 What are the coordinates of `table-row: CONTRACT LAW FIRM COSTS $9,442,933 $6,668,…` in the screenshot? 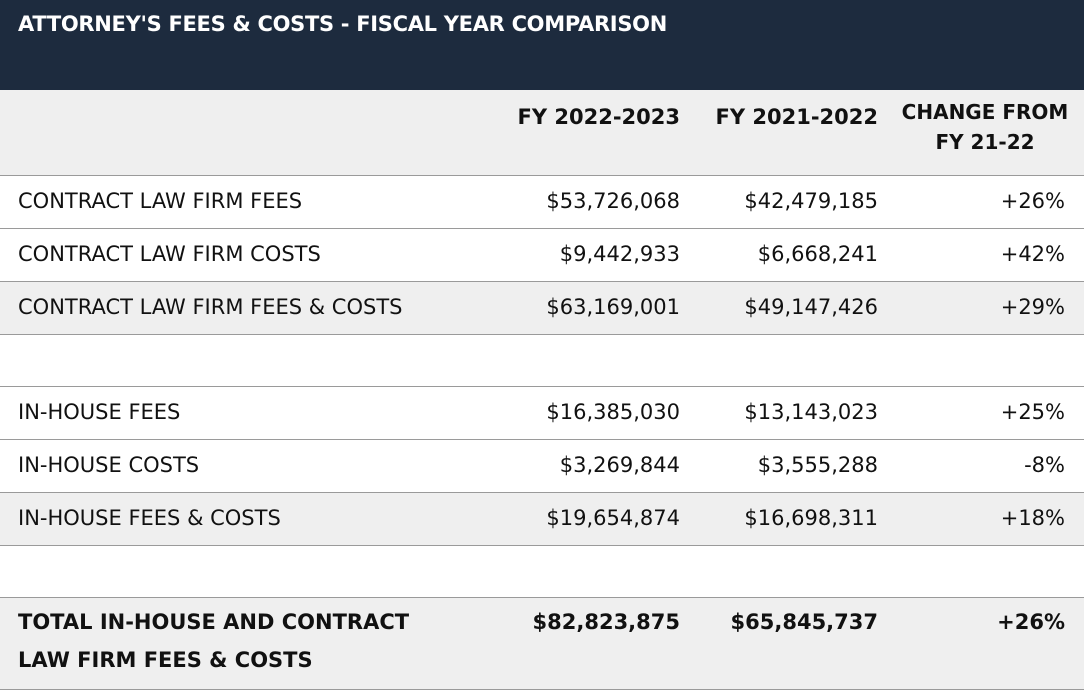 It's located at (542, 255).